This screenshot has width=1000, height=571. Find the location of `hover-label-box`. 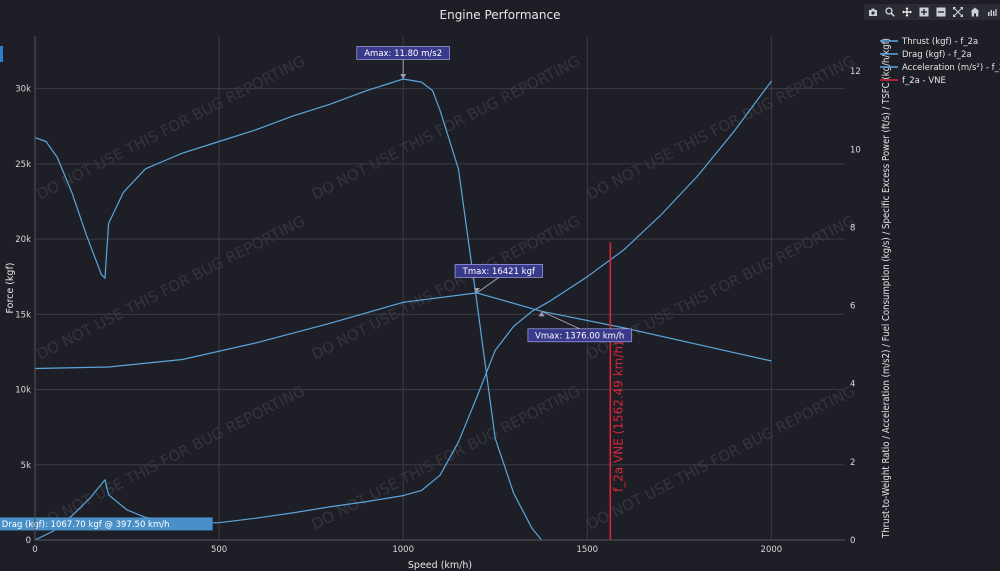

hover-label-box is located at coordinates (106, 524).